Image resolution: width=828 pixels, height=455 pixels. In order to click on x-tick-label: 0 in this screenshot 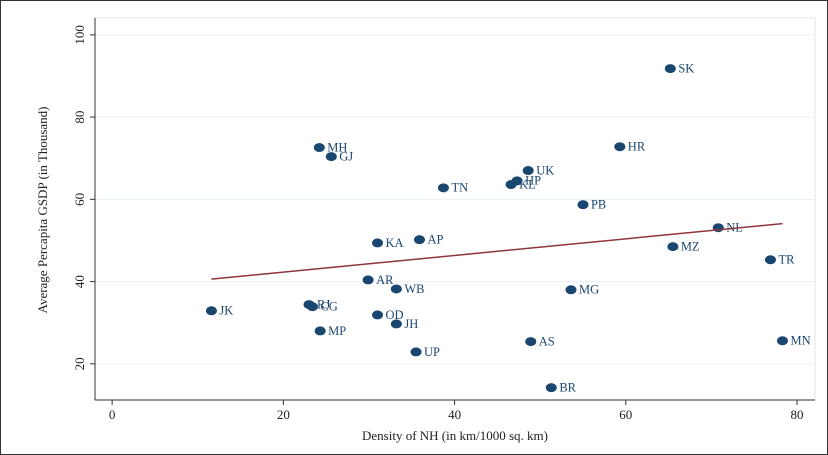, I will do `click(112, 414)`.